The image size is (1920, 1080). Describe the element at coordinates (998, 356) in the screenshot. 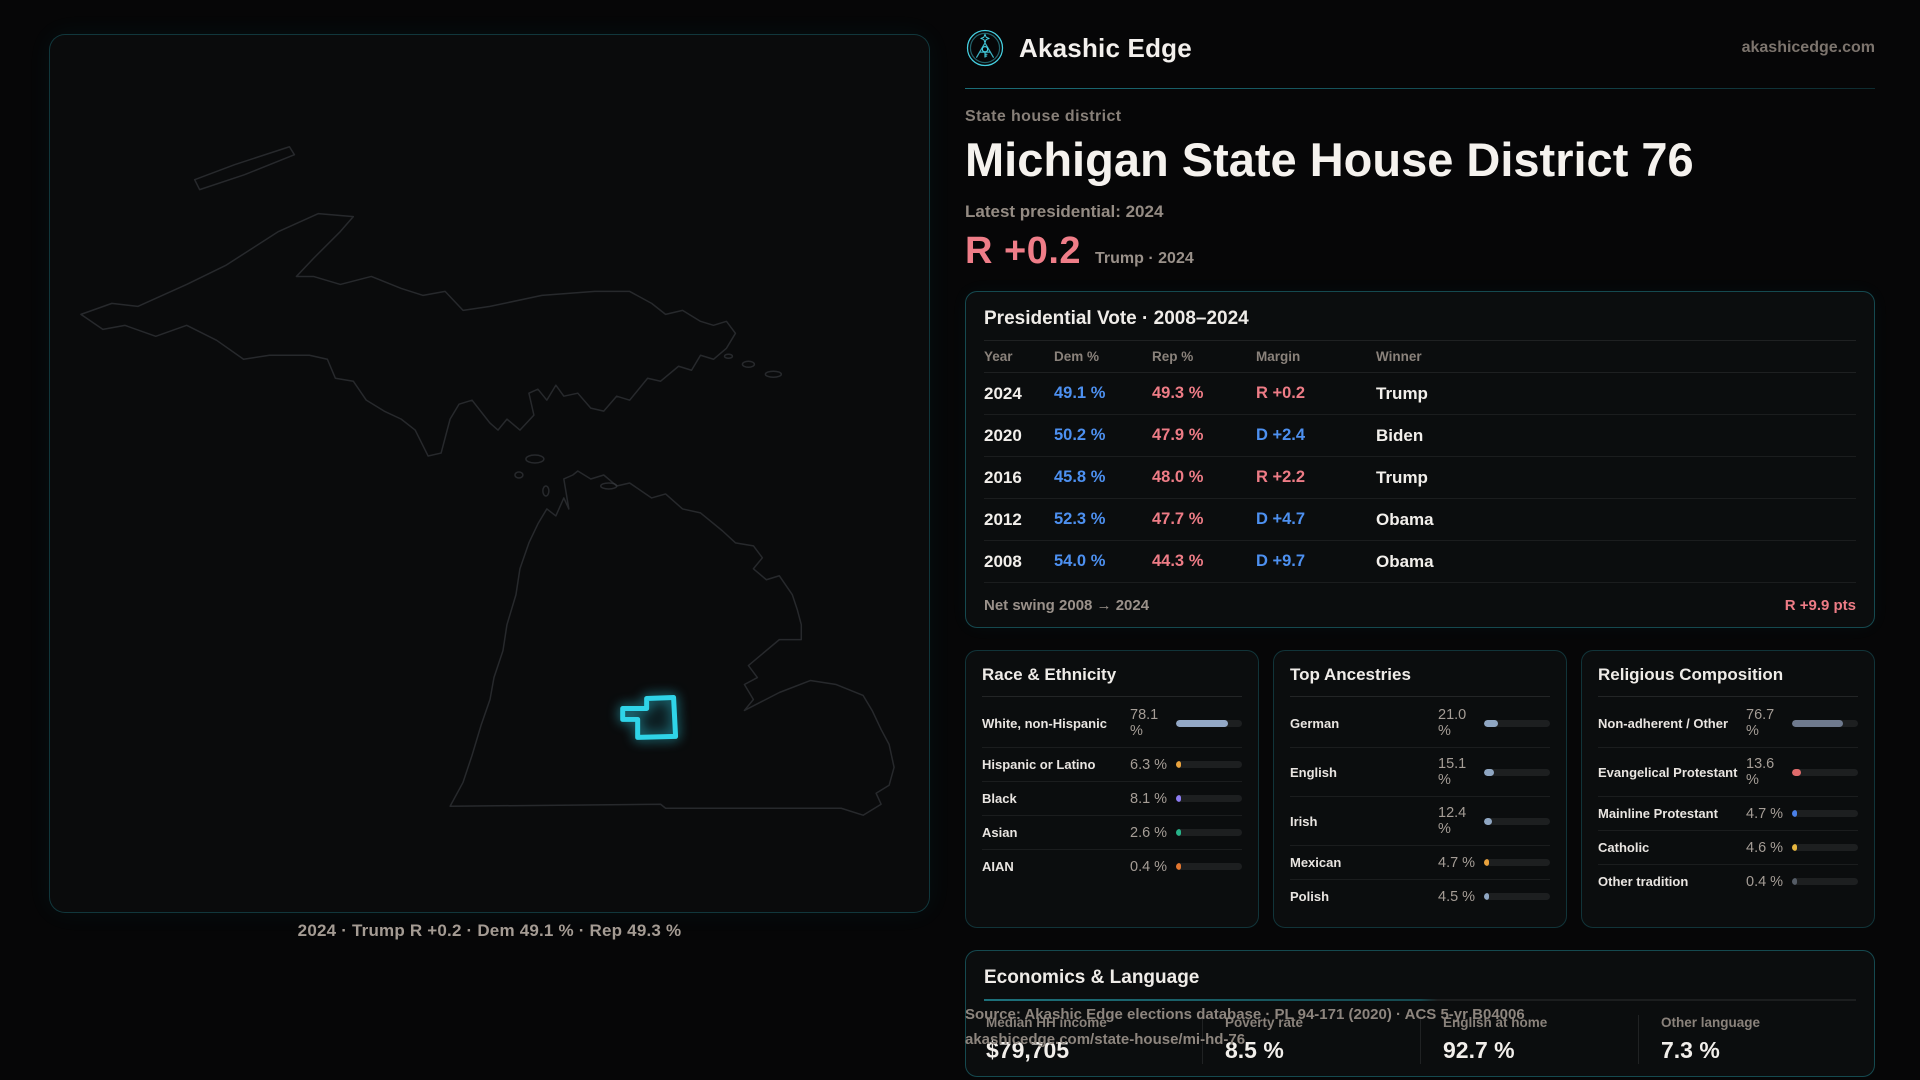

I see `vote-col-header: Year` at that location.